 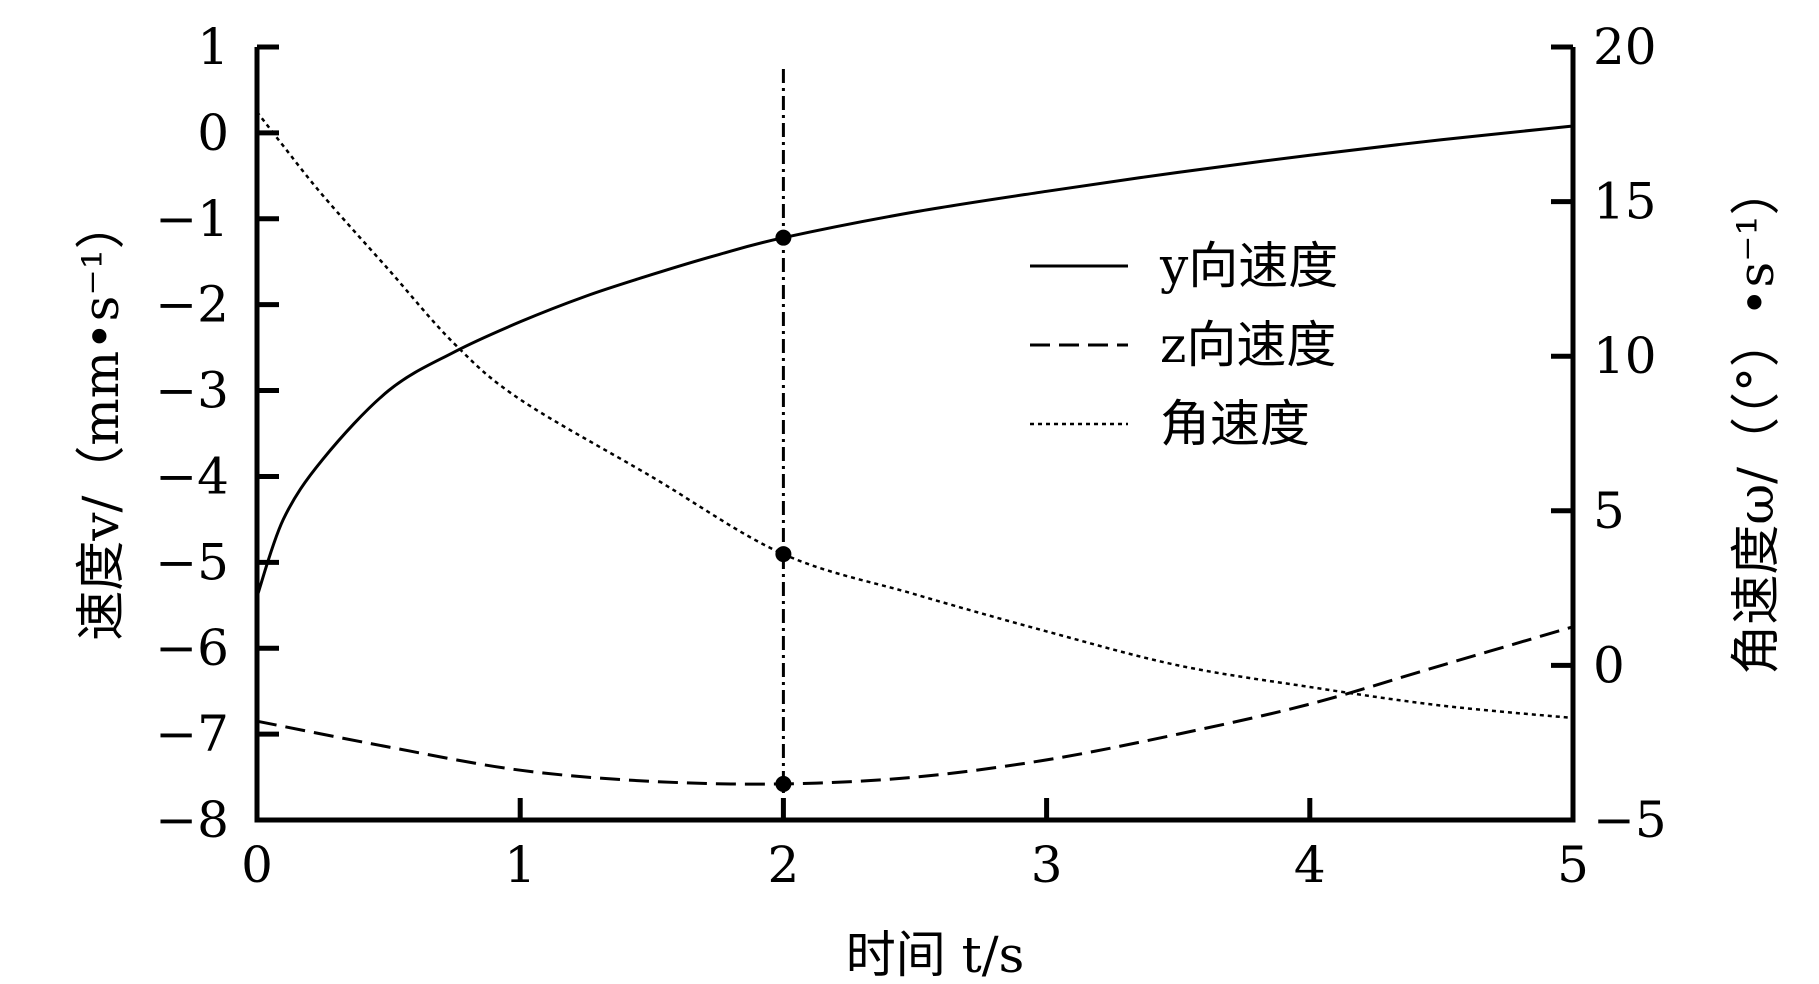 I want to click on legend-label-2: 角速度, so click(x=1235, y=424).